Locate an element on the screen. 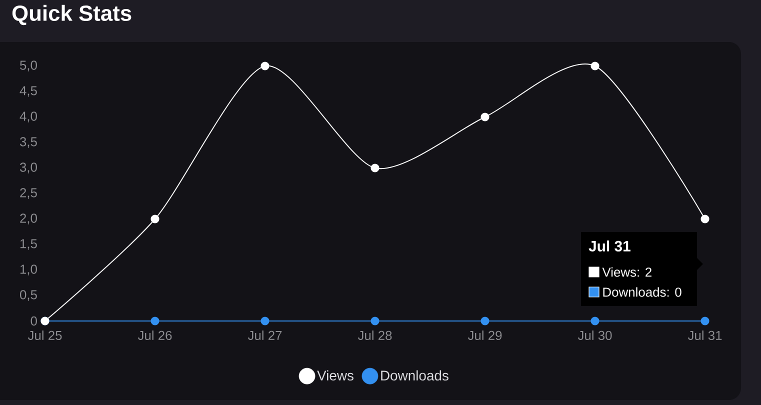  x-tick-label: Jul 26 is located at coordinates (155, 335).